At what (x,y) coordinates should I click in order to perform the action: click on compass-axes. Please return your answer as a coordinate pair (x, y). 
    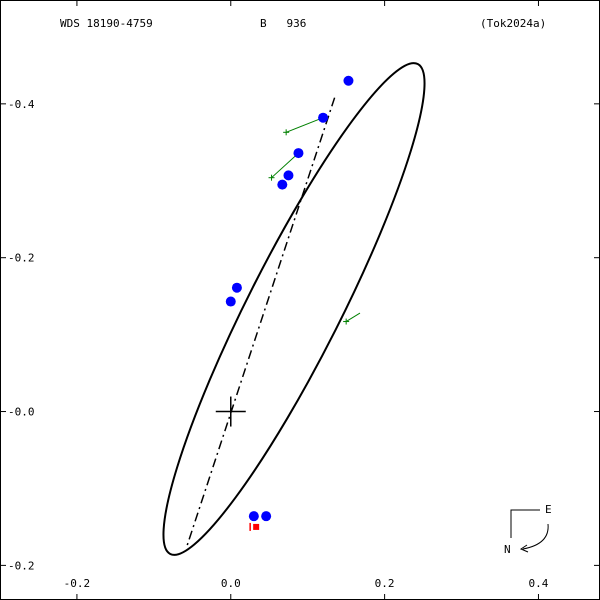
    Looking at the image, I should click on (525, 523).